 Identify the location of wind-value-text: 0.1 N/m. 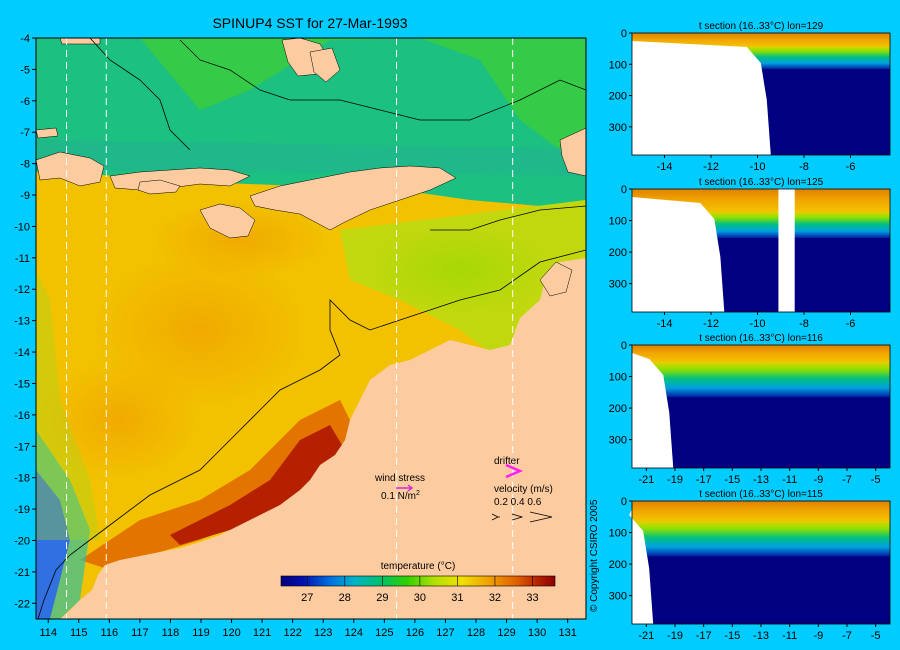
(398, 496).